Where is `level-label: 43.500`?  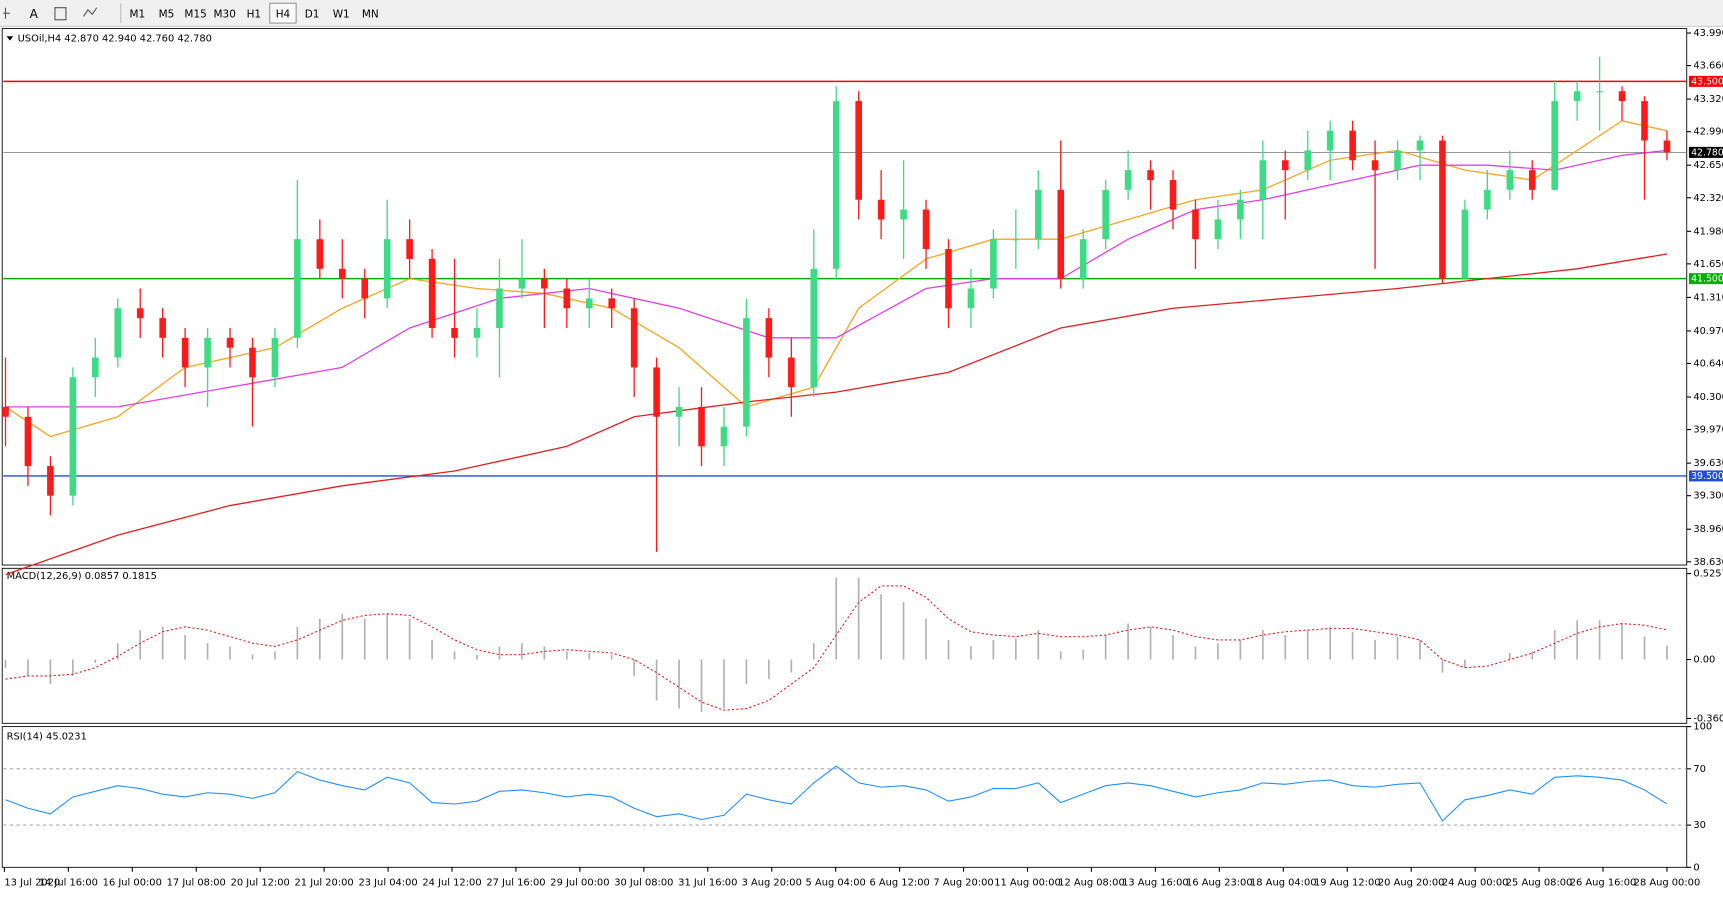
level-label: 43.500 is located at coordinates (1707, 81).